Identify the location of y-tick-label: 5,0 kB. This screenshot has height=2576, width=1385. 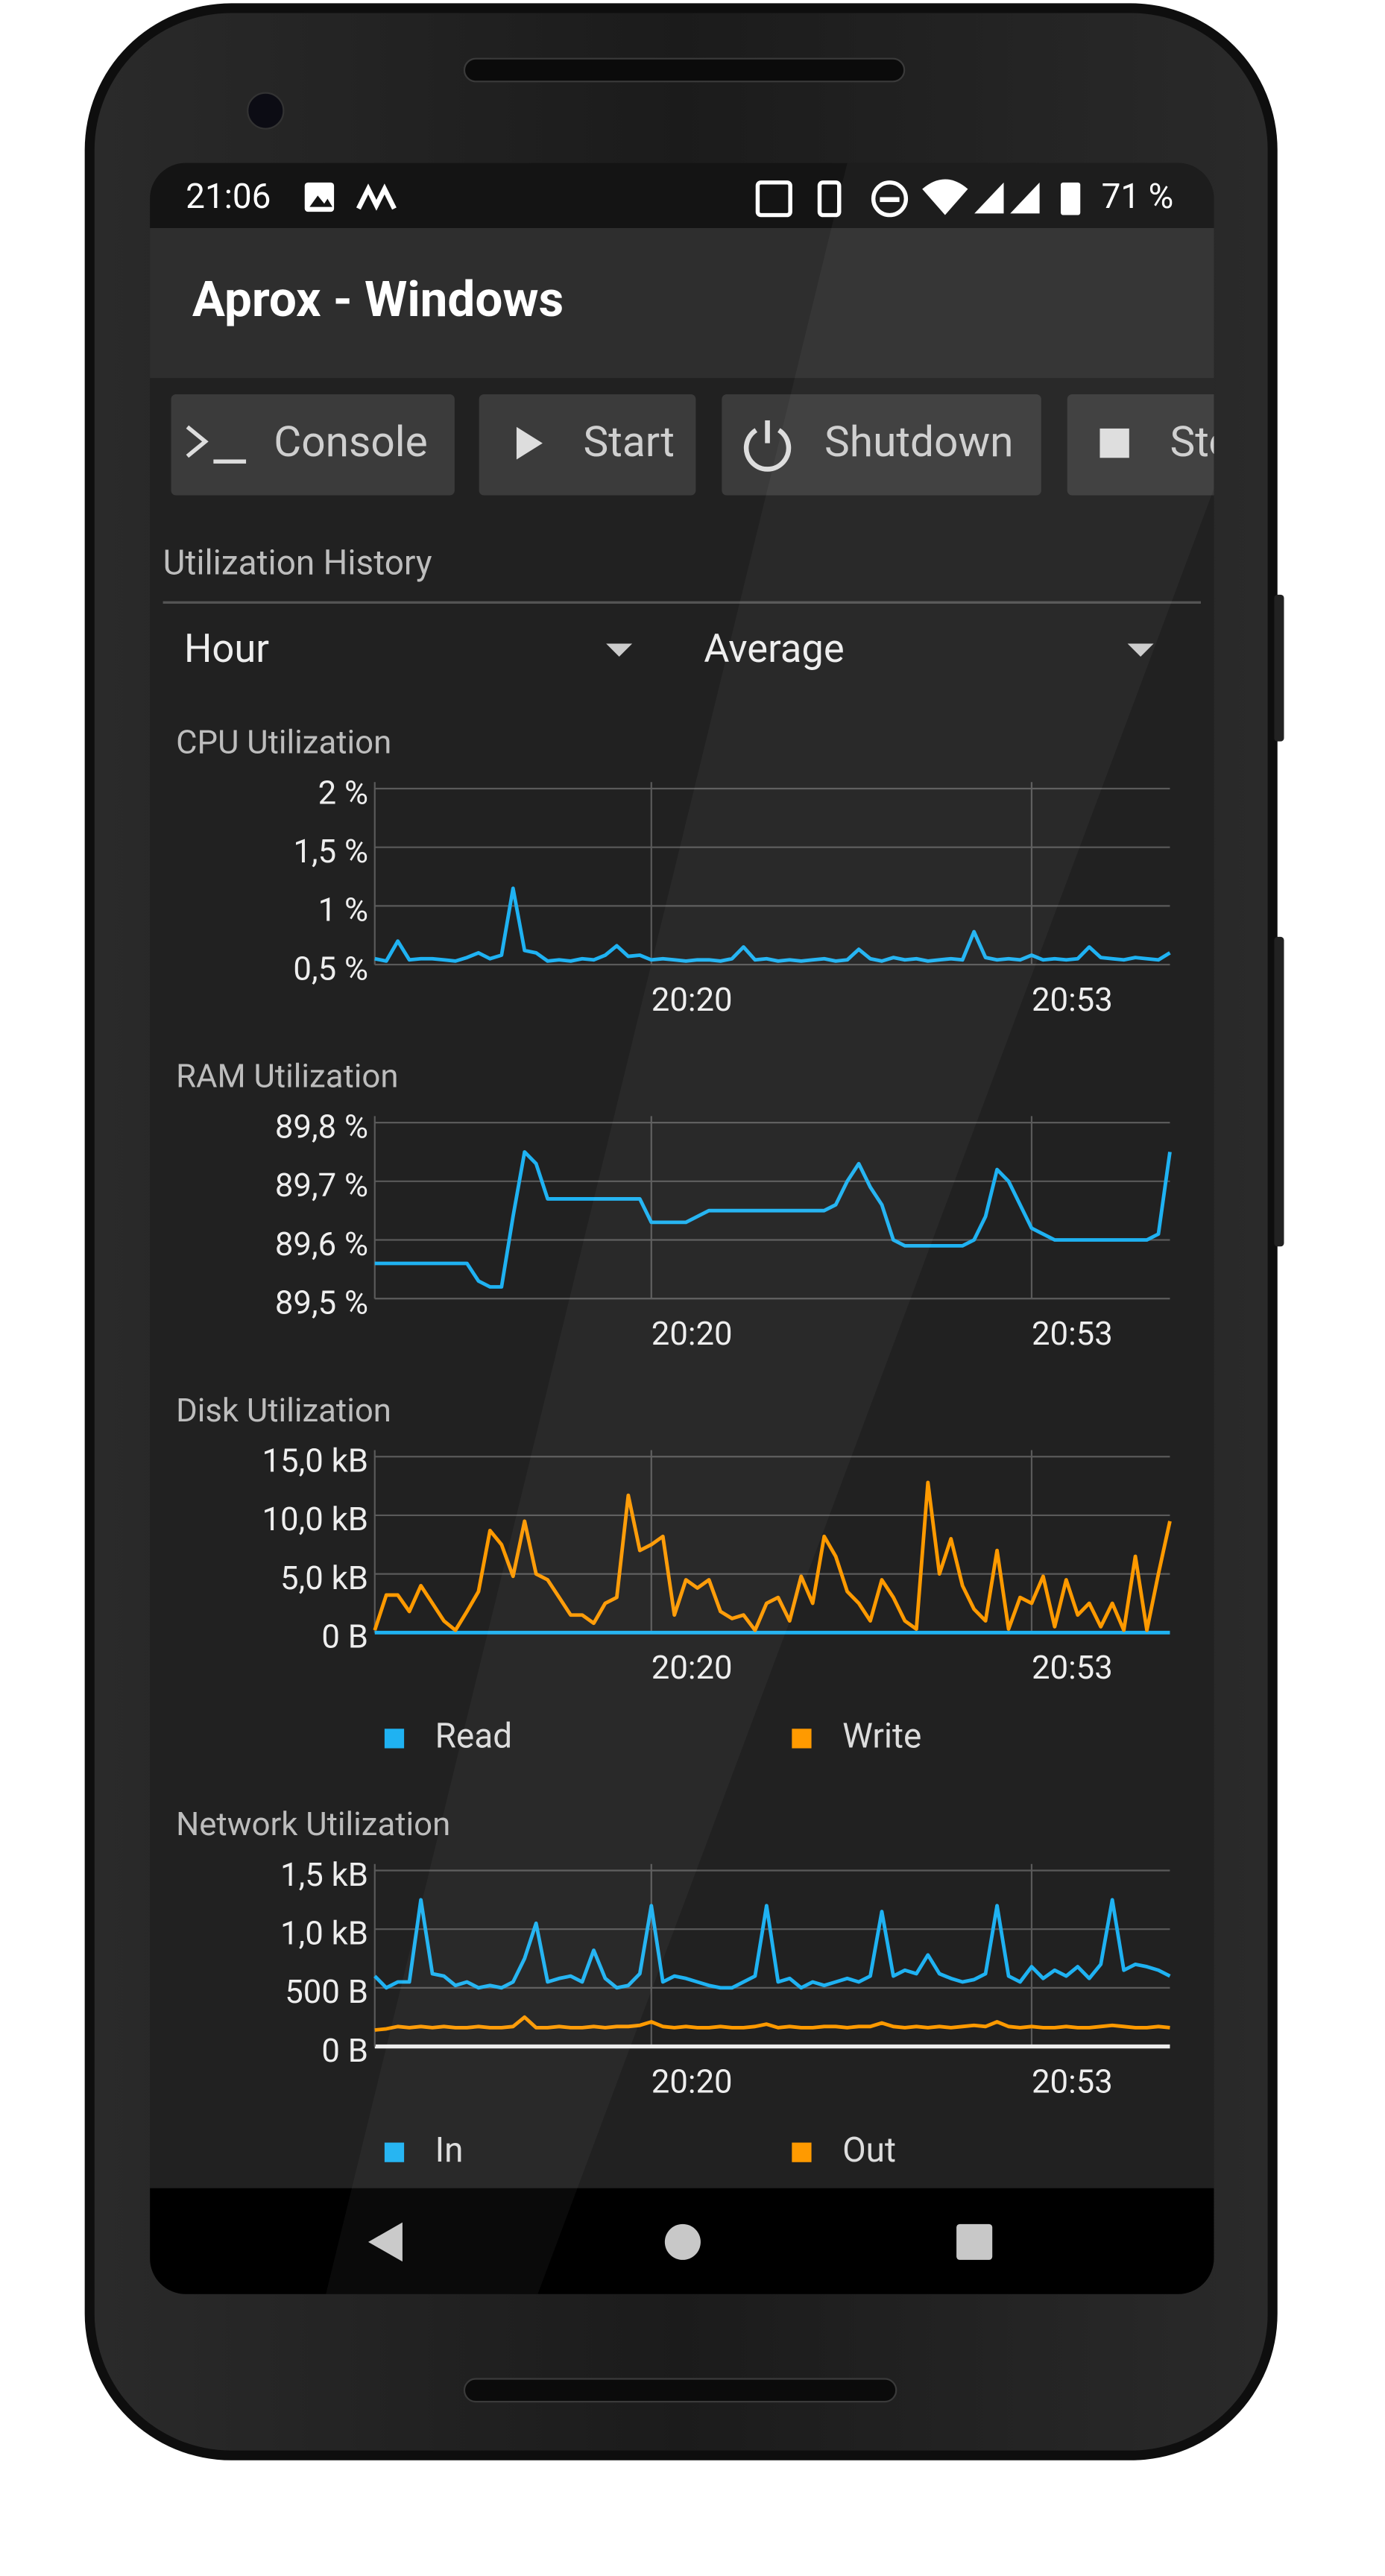
(324, 1578).